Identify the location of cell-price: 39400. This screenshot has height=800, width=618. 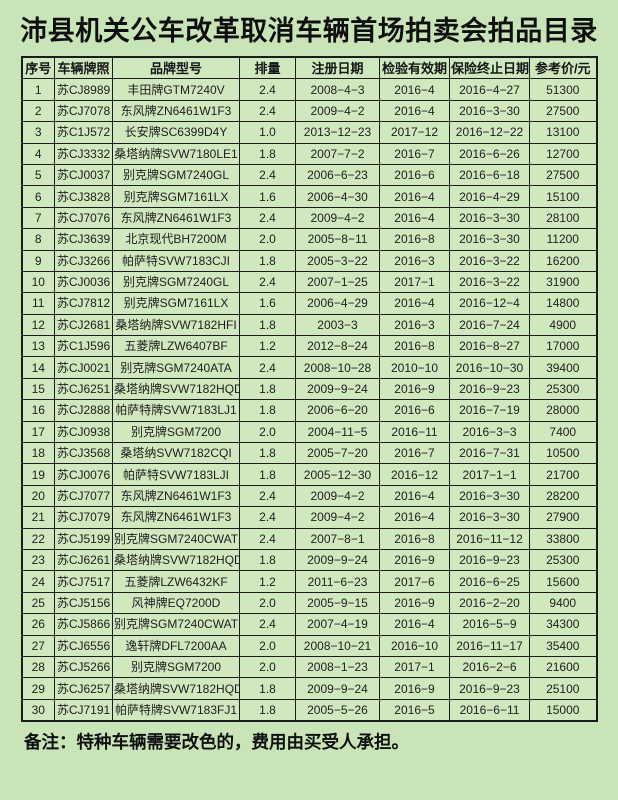
(563, 367).